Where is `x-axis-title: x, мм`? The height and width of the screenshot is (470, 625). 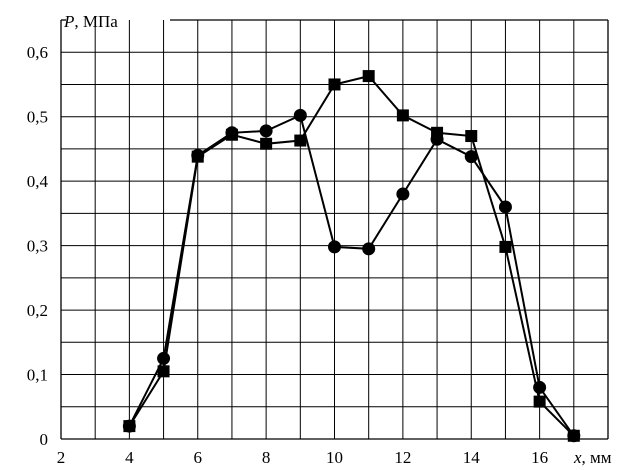 x-axis-title: x, мм is located at coordinates (592, 457).